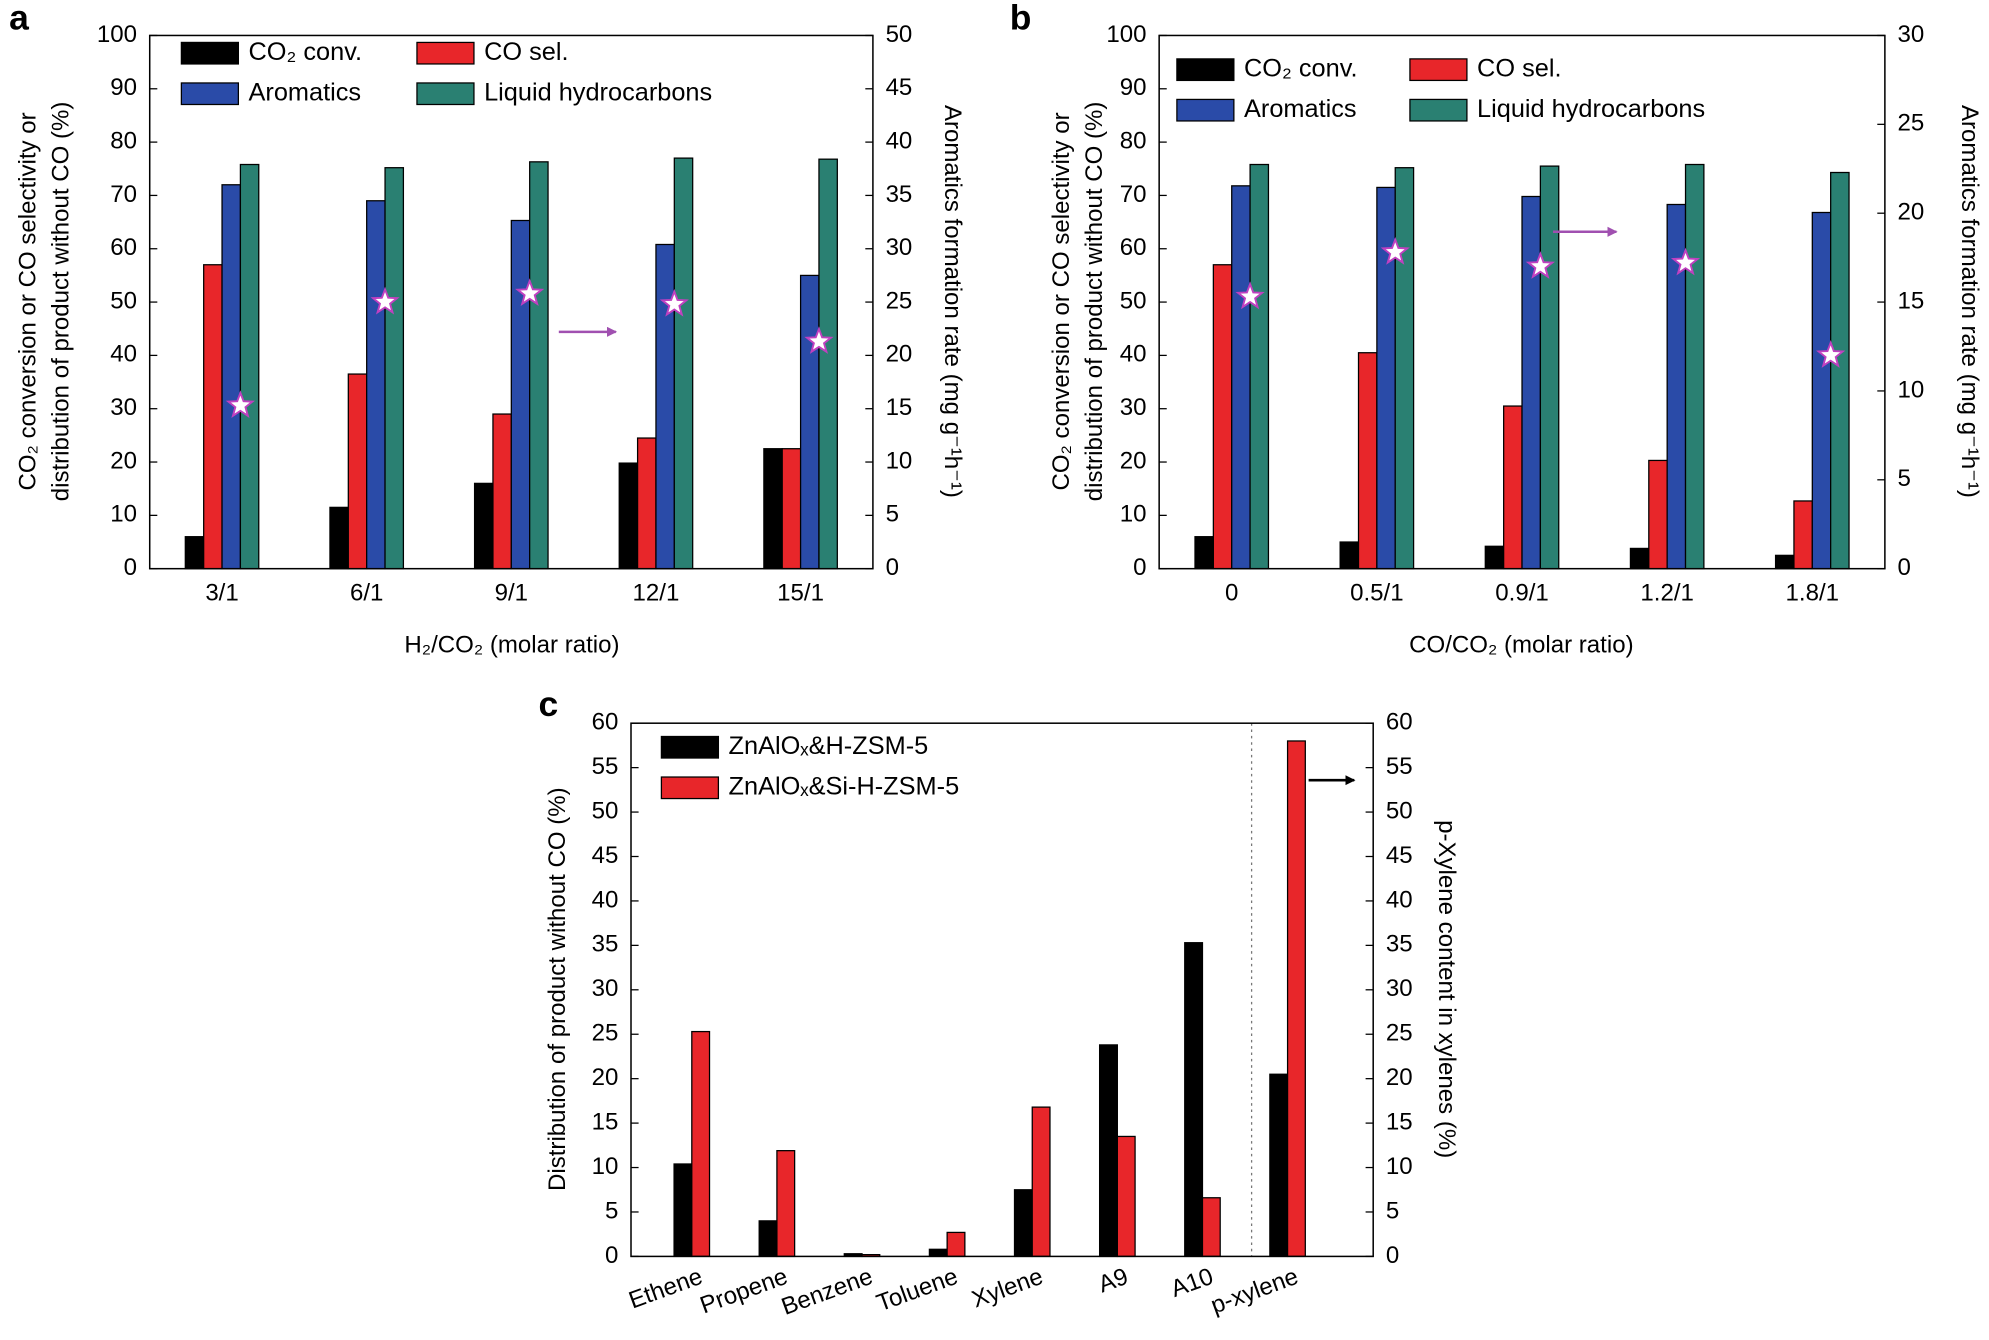  I want to click on y-tick-label: 100, so click(1126, 34).